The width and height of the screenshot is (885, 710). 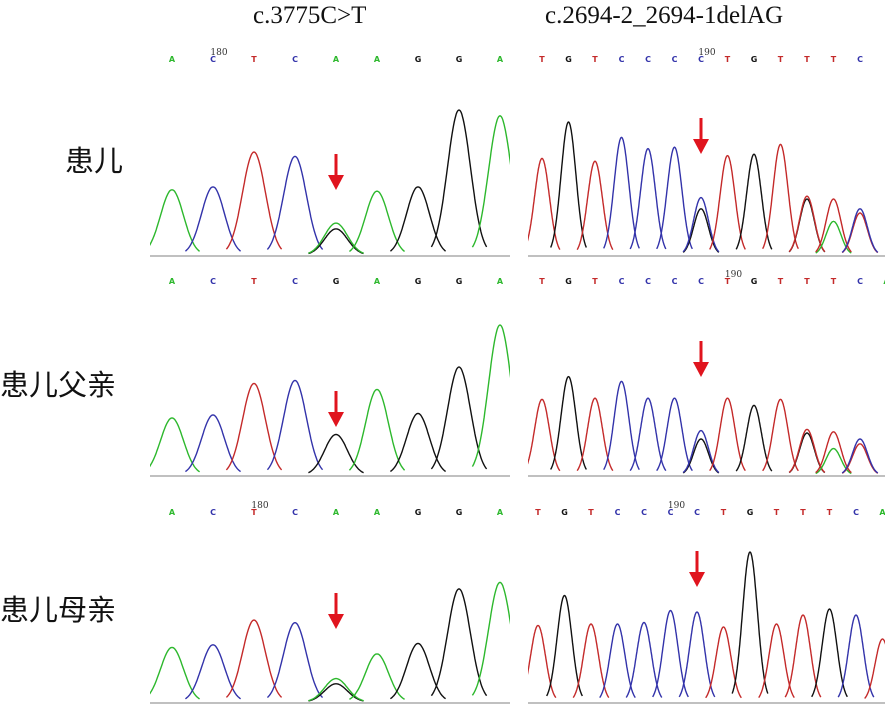 I want to click on chromatogram-father-right: T G T C C C C T G T T T C A 190, so click(x=706, y=377).